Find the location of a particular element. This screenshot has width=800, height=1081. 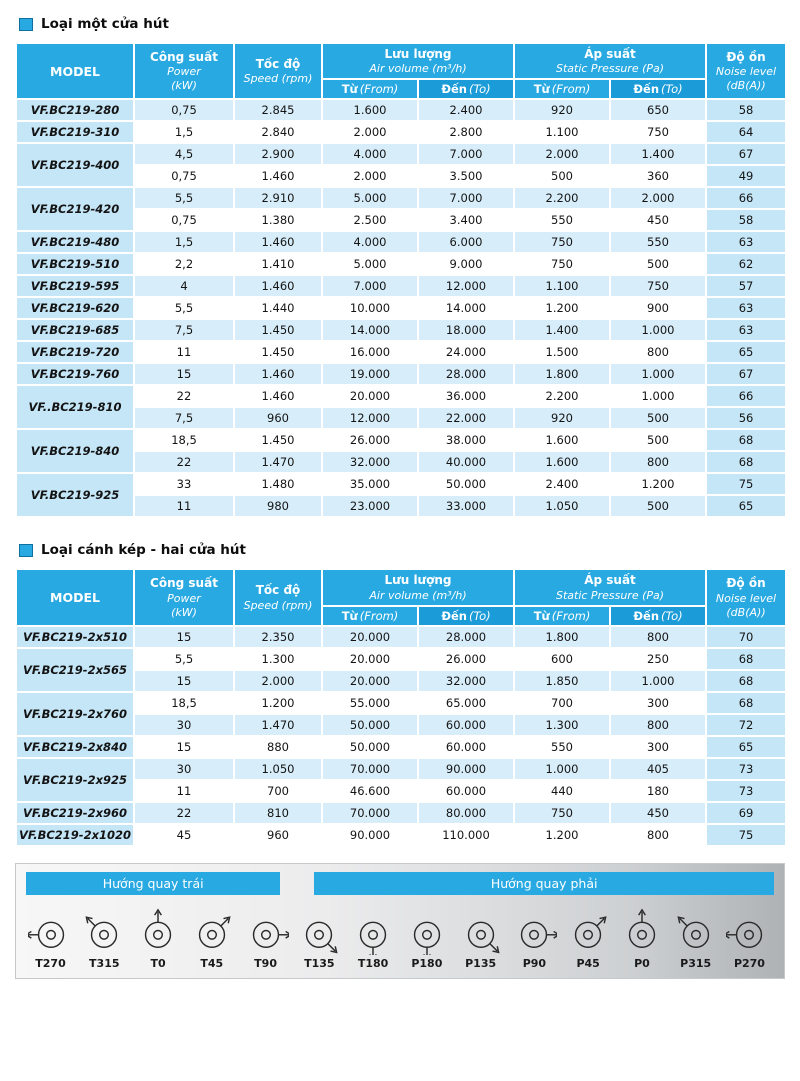

airvolume-to-cell: 24.000 is located at coordinates (466, 352).